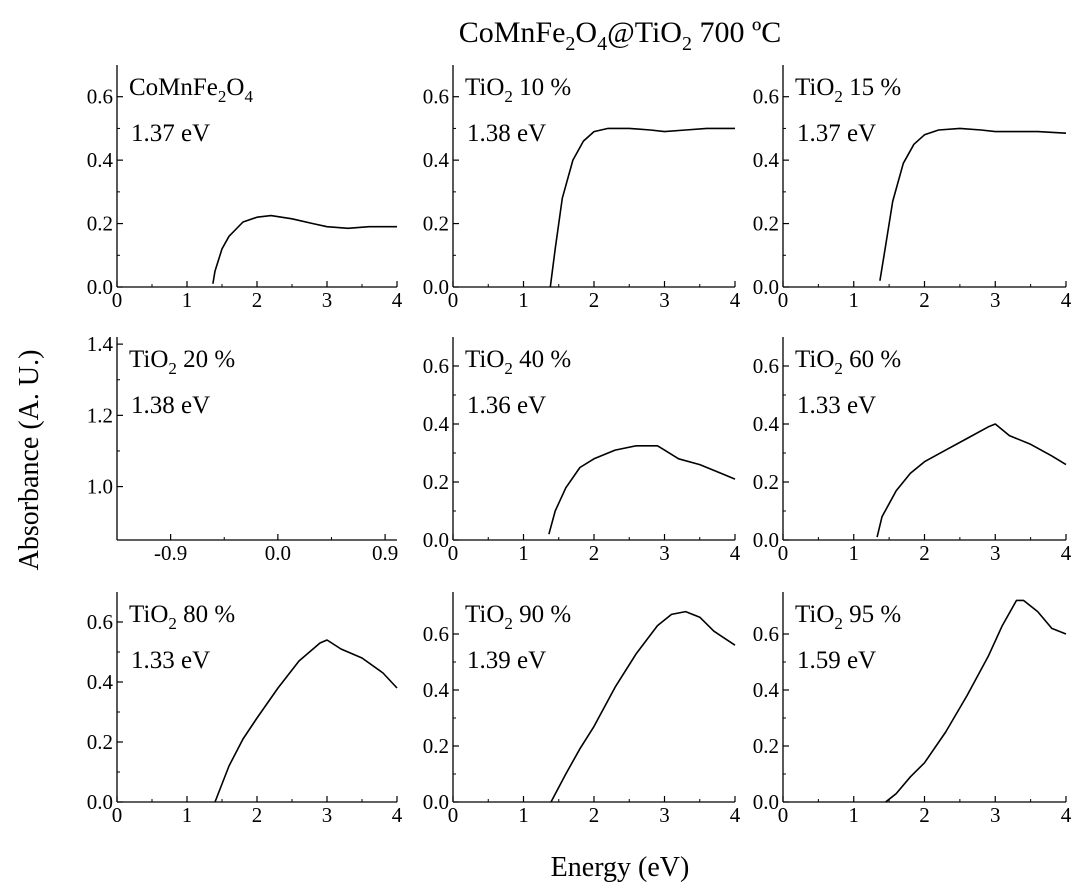 This screenshot has height=892, width=1072. What do you see at coordinates (620, 35) in the screenshot?
I see `figure-title: CoMnFe2O4@TiO2 700 ºC` at bounding box center [620, 35].